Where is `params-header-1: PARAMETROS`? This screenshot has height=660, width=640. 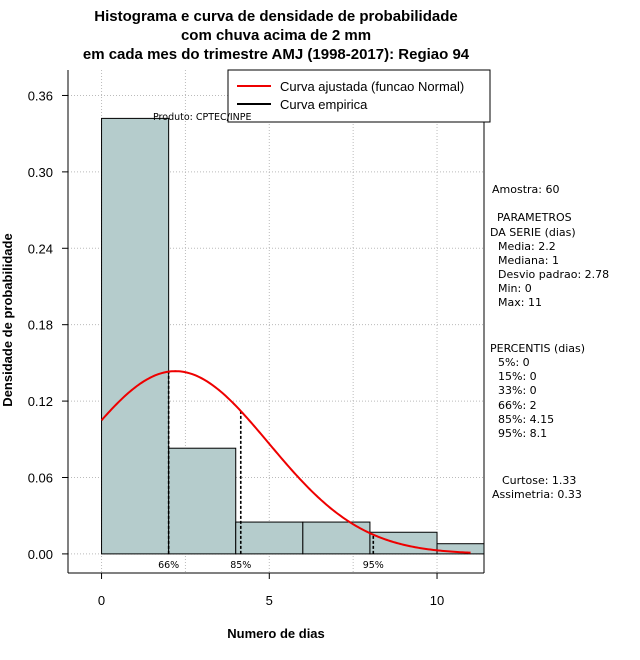
params-header-1: PARAMETROS is located at coordinates (534, 217).